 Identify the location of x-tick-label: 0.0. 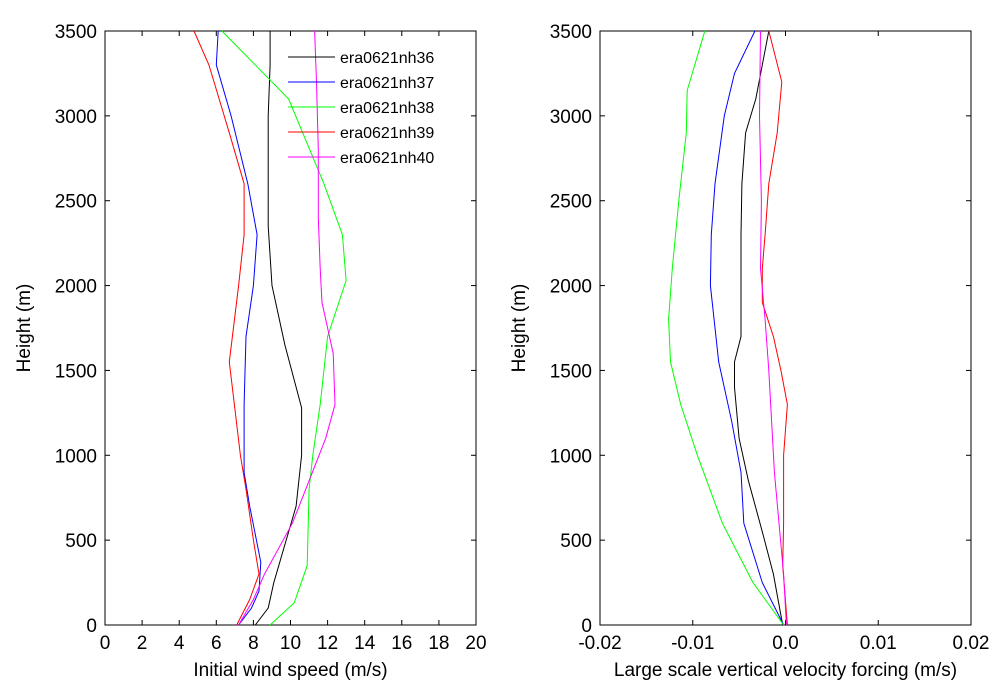
(785, 643).